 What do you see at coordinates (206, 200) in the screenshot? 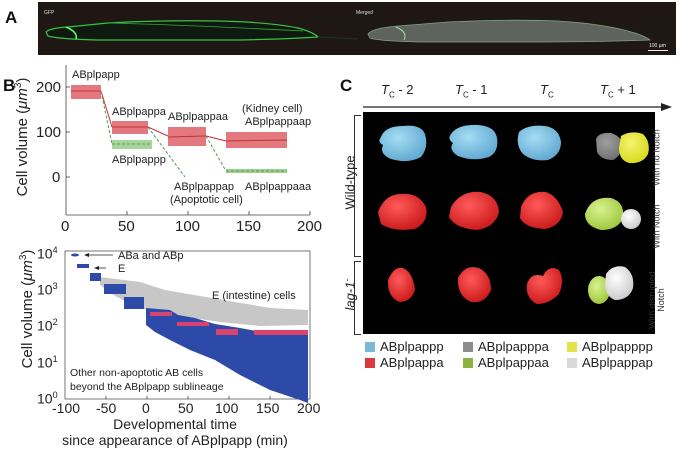
I see `label-apoptotic-cell: (Apoptotic cell)` at bounding box center [206, 200].